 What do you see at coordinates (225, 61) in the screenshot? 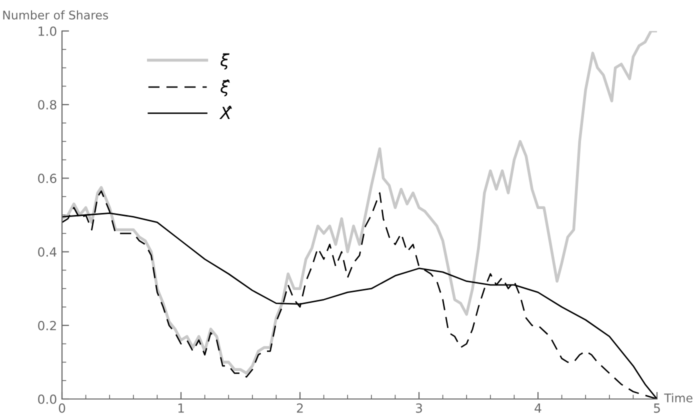
I see `legend-label: ξ` at bounding box center [225, 61].